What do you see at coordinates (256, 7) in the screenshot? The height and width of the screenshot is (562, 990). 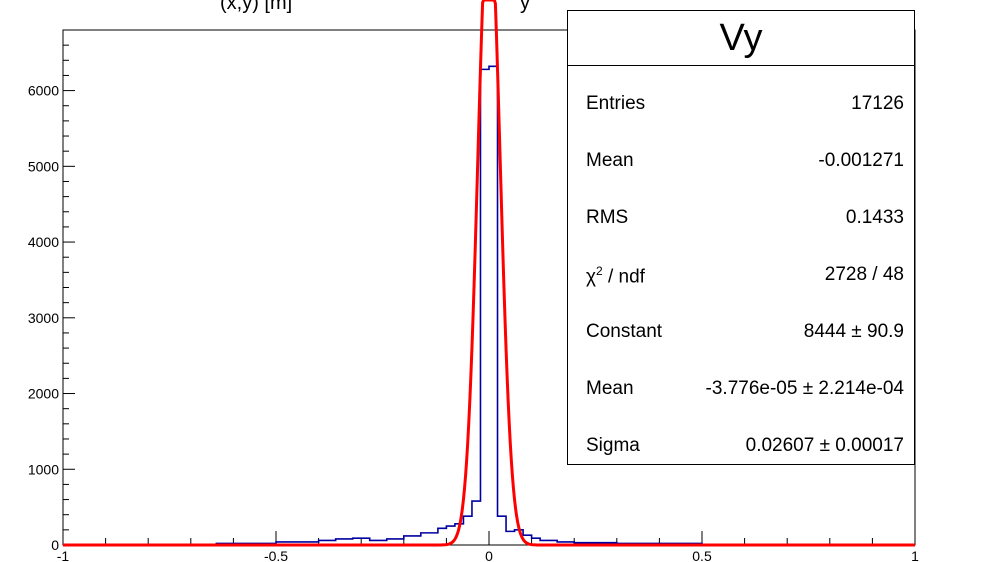 I see `chart-title-fragment: (x,y) [m]` at bounding box center [256, 7].